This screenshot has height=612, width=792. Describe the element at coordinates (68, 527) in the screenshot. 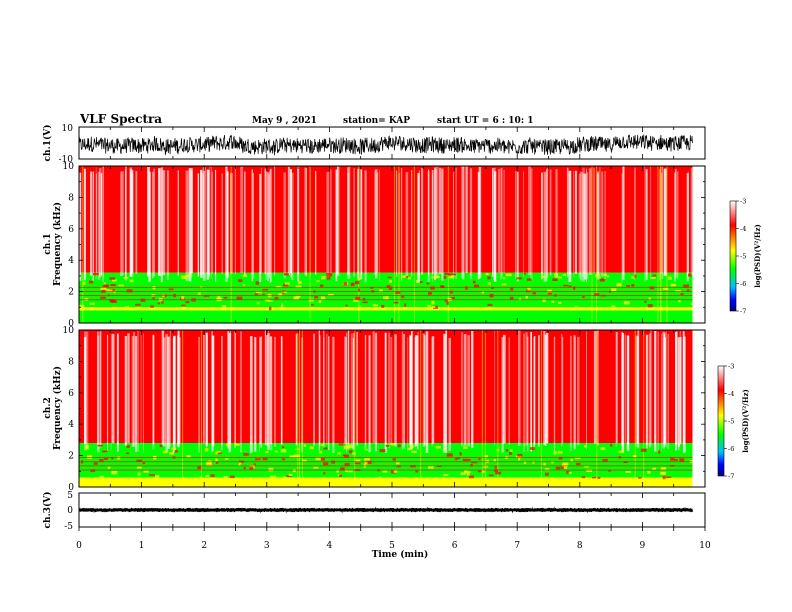

I see `ch3-ytick-minus5: -5` at that location.